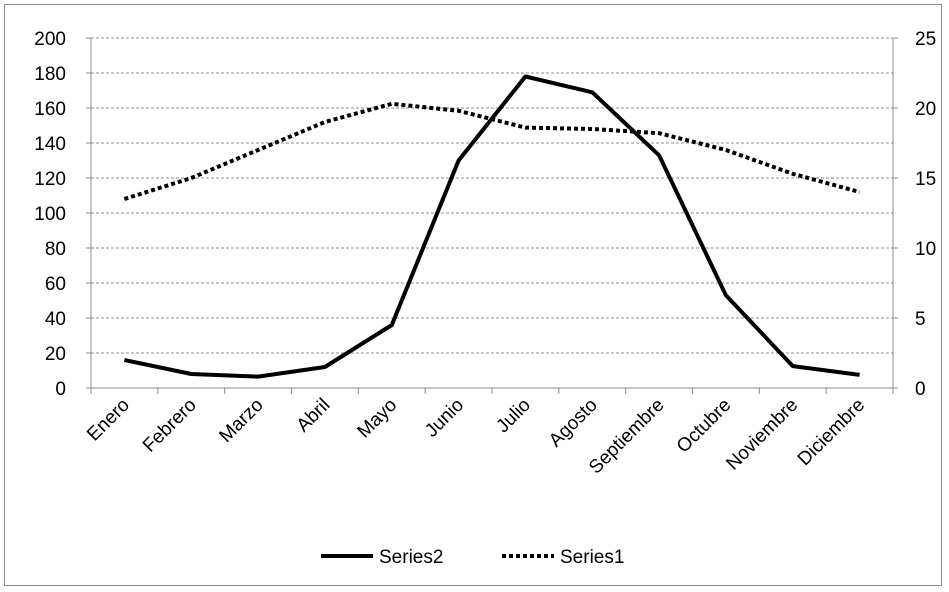  What do you see at coordinates (925, 249) in the screenshot?
I see `y-right-tick-label: 10` at bounding box center [925, 249].